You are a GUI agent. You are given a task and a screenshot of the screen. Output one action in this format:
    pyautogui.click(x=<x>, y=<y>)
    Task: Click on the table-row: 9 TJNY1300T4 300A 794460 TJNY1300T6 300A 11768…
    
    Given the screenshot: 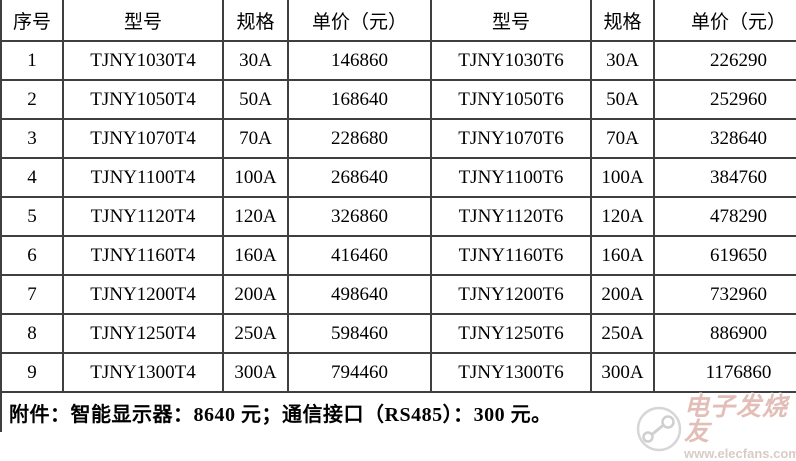 What is the action you would take?
    pyautogui.click(x=398, y=372)
    